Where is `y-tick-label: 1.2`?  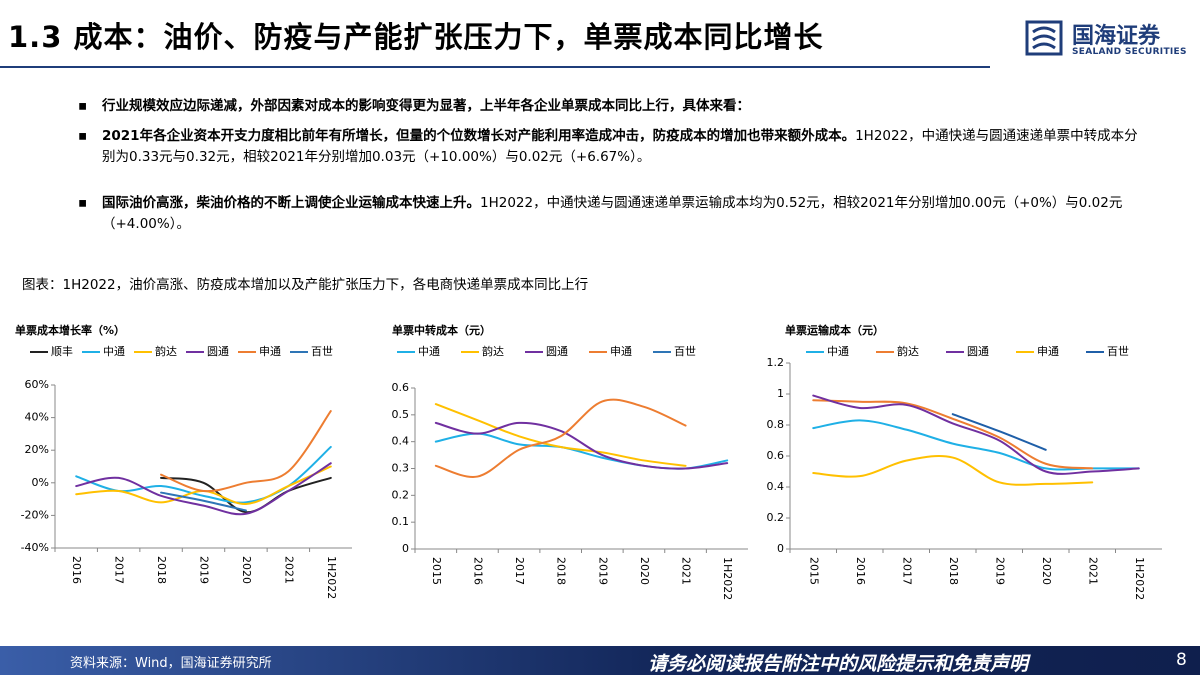
y-tick-label: 1.2 is located at coordinates (776, 362).